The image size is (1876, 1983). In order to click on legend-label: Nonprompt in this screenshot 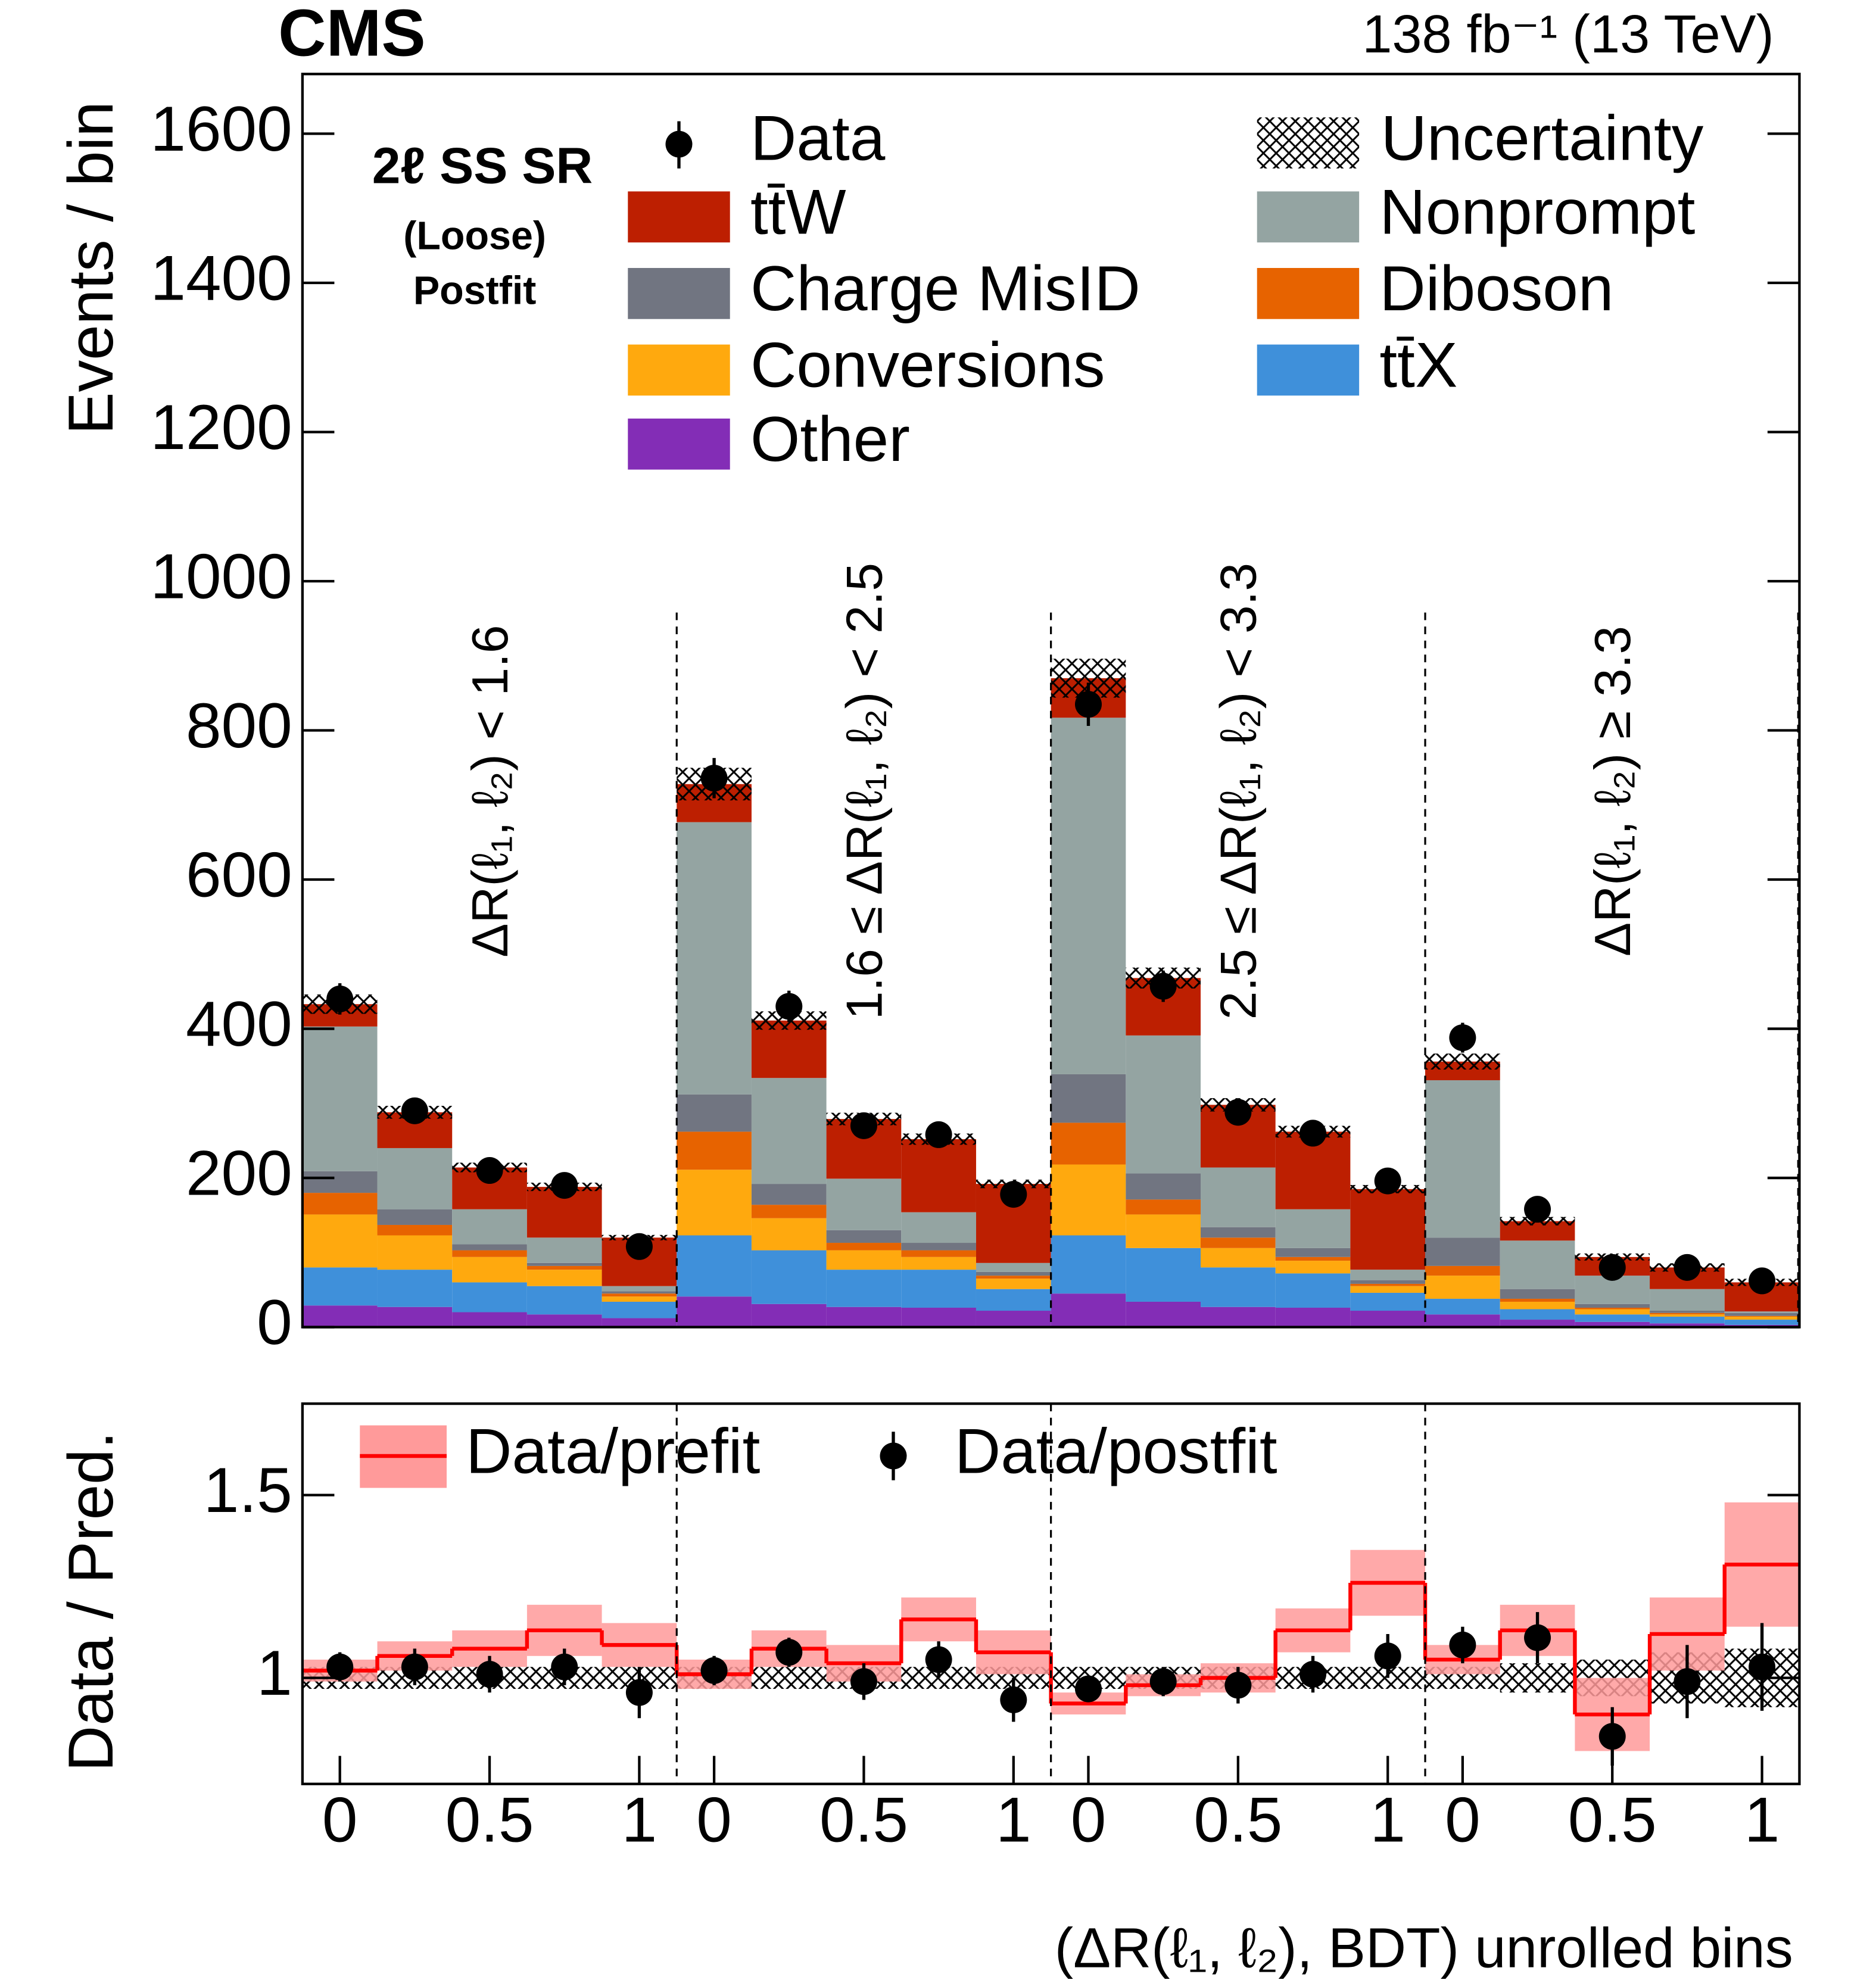, I will do `click(1537, 212)`.